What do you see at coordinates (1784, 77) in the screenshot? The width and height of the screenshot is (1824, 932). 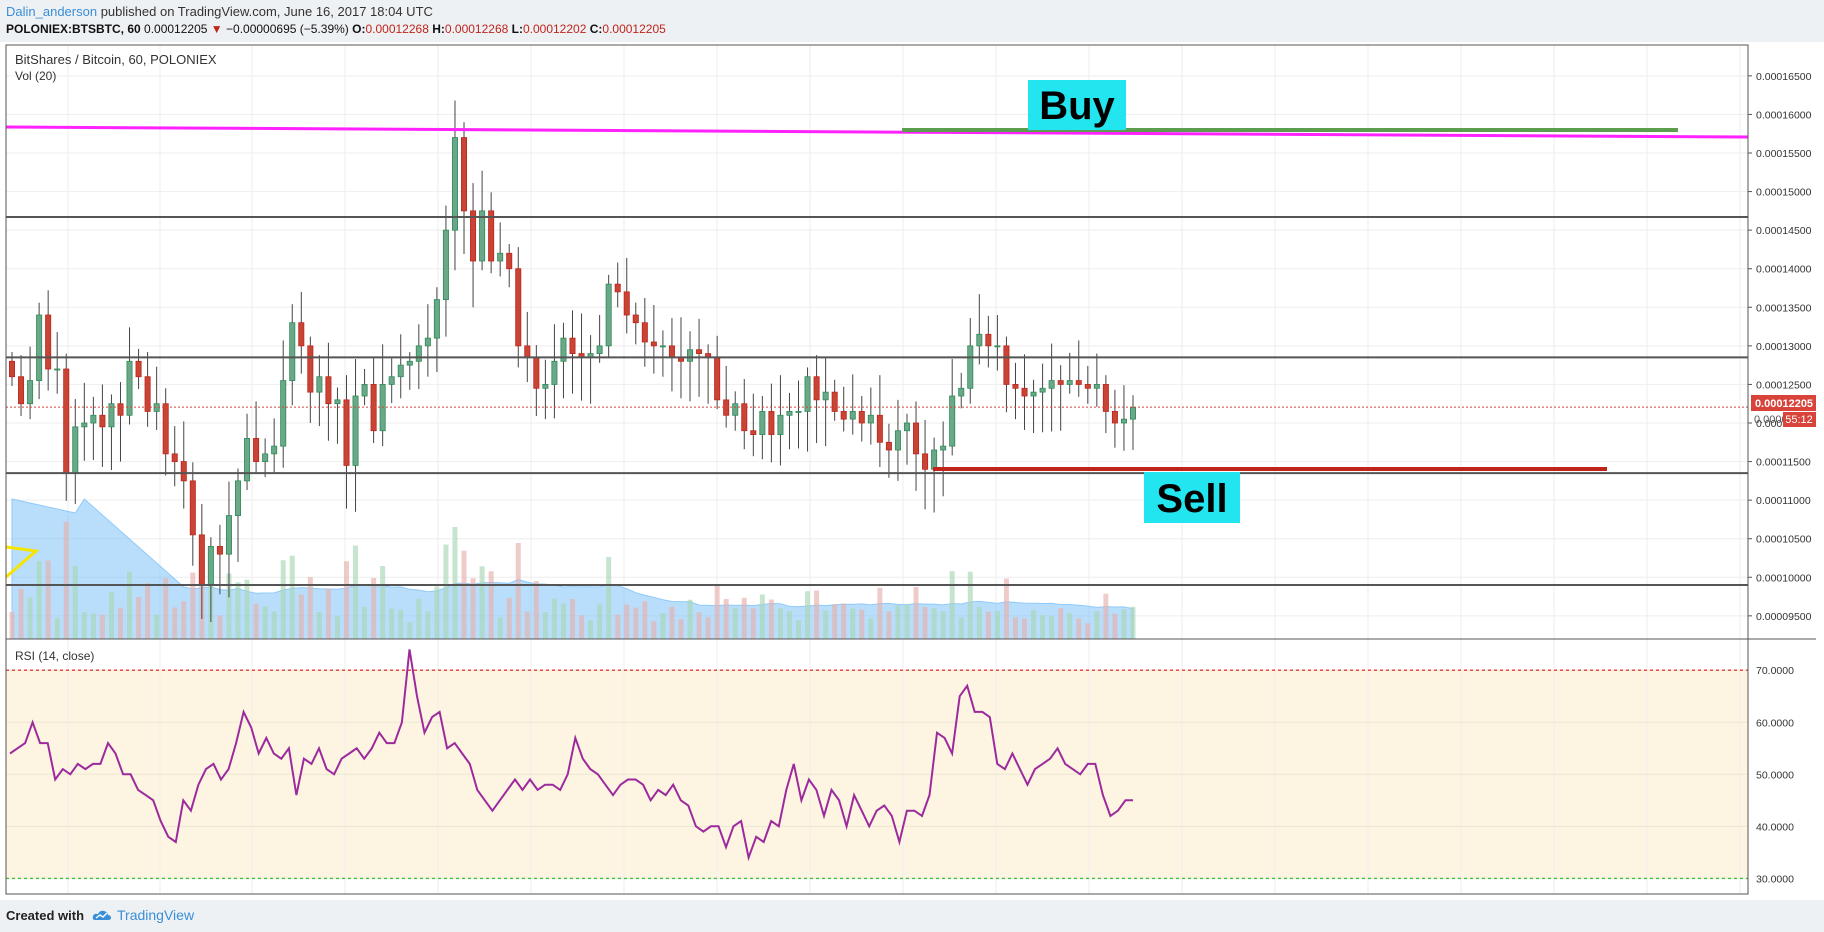 I see `y-tick-label: 0.00016500` at bounding box center [1784, 77].